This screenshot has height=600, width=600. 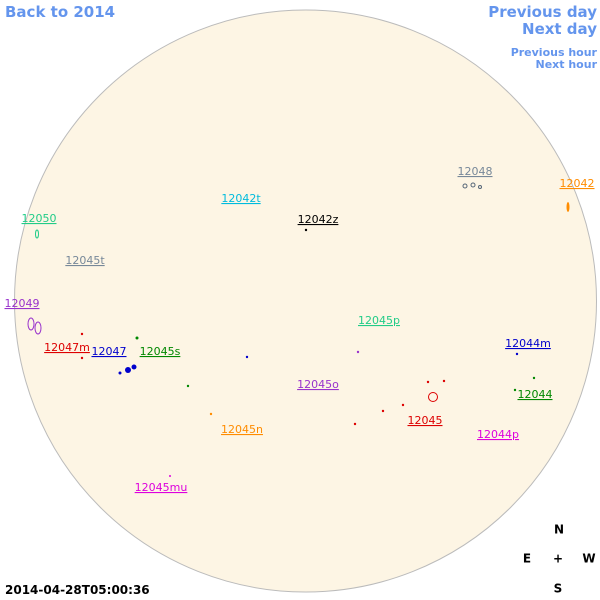 What do you see at coordinates (528, 343) in the screenshot?
I see `region-label: 12044m` at bounding box center [528, 343].